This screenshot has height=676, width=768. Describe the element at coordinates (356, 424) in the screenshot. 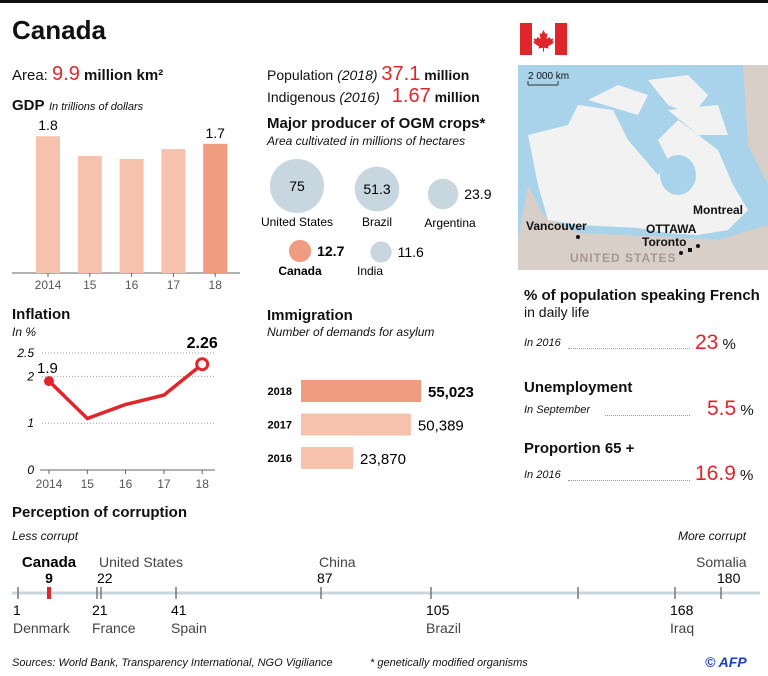

I see `immigration-bar-2017` at that location.